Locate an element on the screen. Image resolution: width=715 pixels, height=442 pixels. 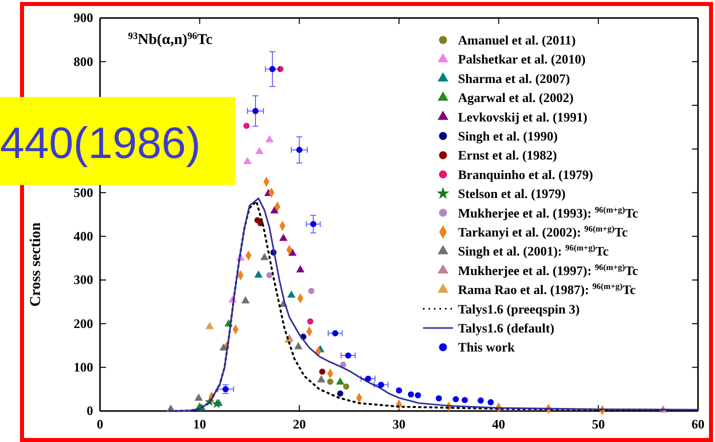
y-tick-label: 900 is located at coordinates (84, 18).